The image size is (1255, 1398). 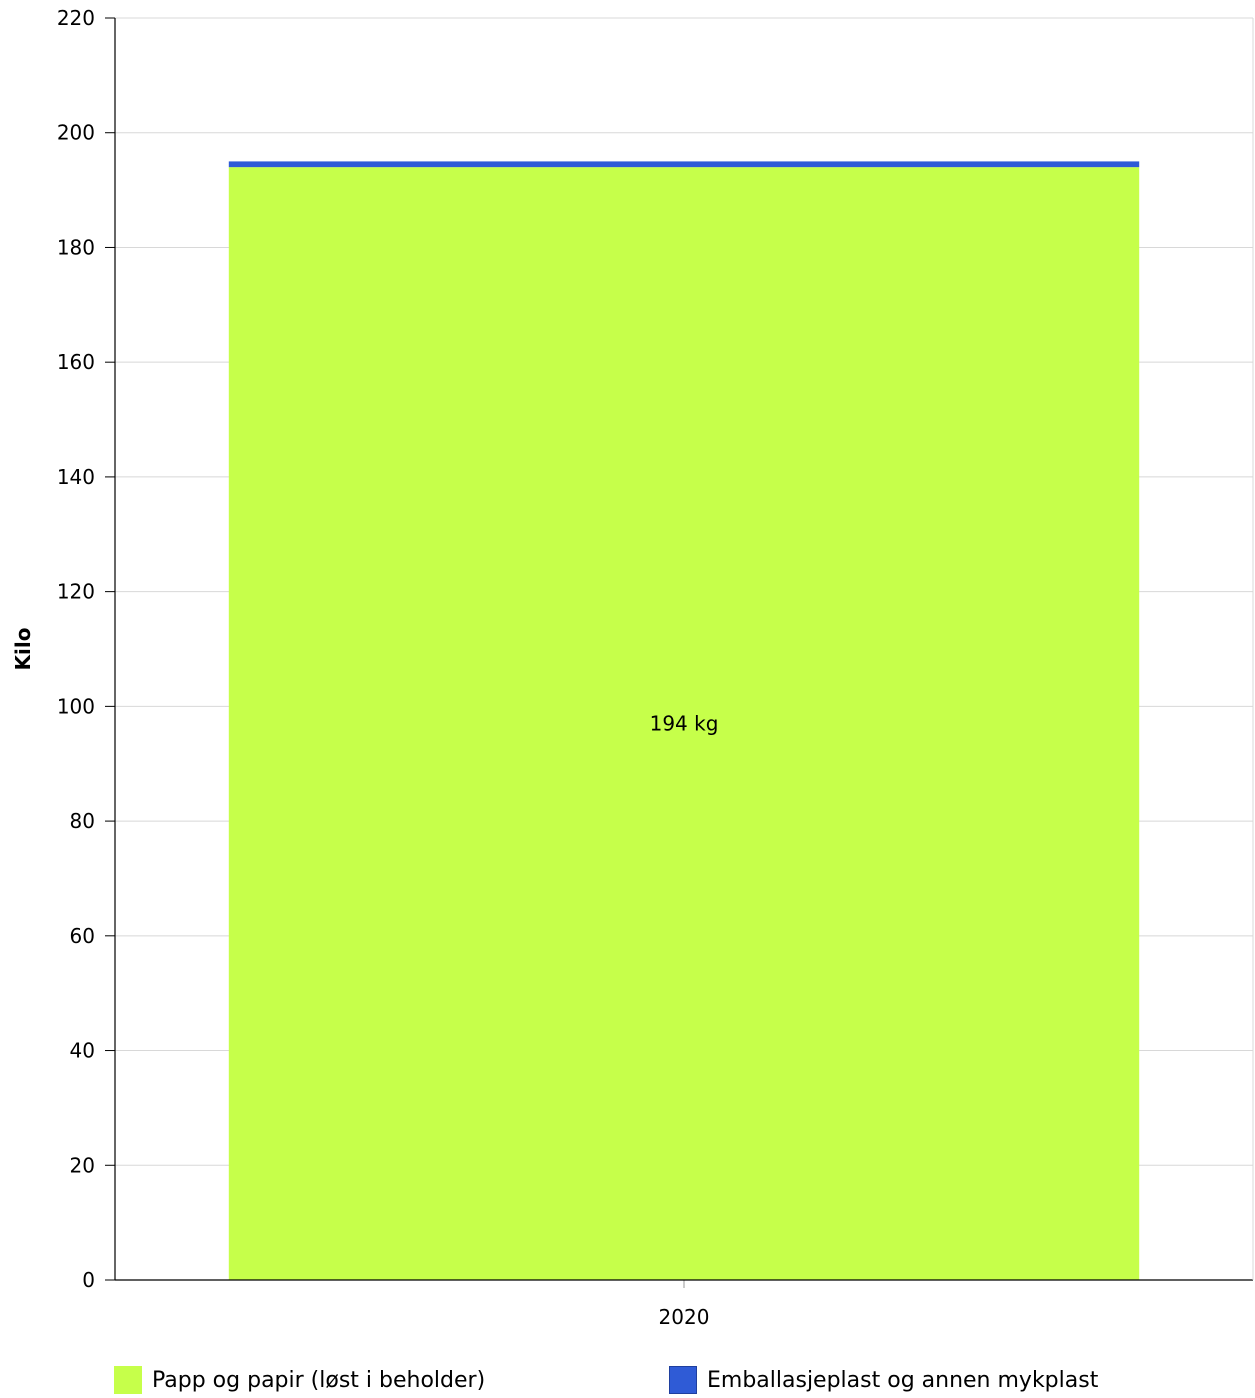 What do you see at coordinates (76, 592) in the screenshot?
I see `y-tick-label-120: 120` at bounding box center [76, 592].